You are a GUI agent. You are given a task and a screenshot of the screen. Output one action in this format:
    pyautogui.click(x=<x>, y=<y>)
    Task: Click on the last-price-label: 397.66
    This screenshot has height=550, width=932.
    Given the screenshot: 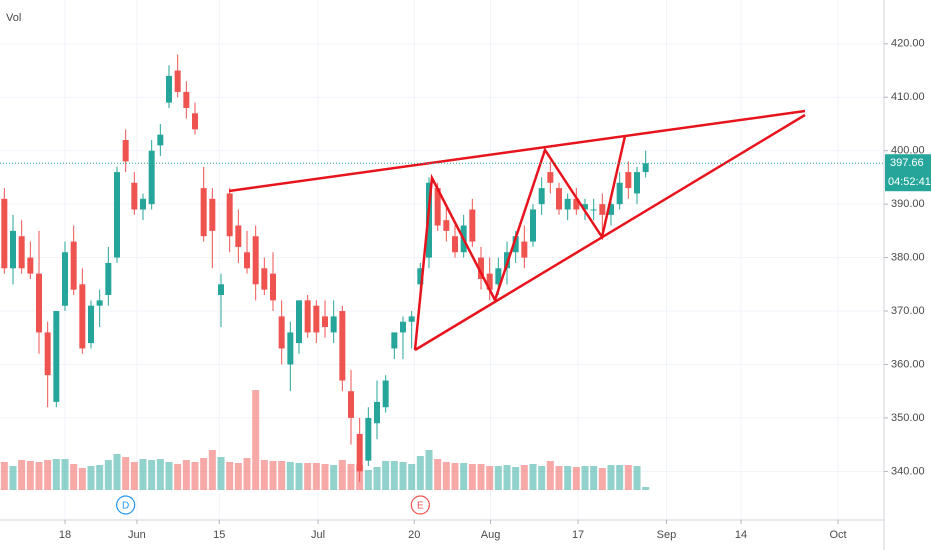 What is the action you would take?
    pyautogui.click(x=907, y=163)
    